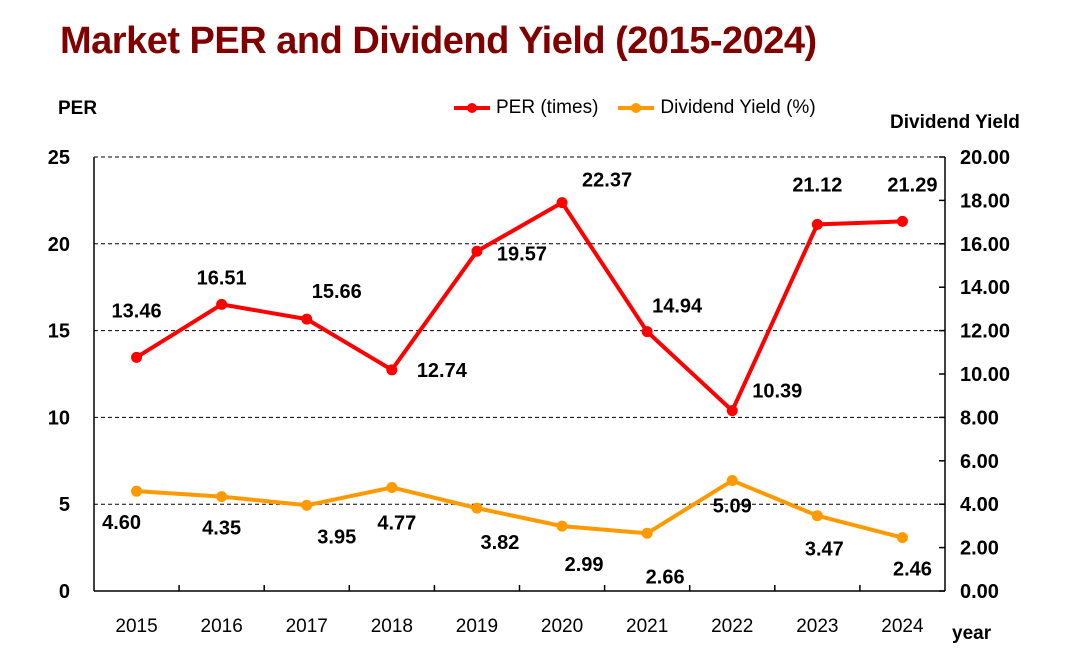 The image size is (1068, 669). Describe the element at coordinates (902, 626) in the screenshot. I see `x-axis-tick-label: 2024` at that location.